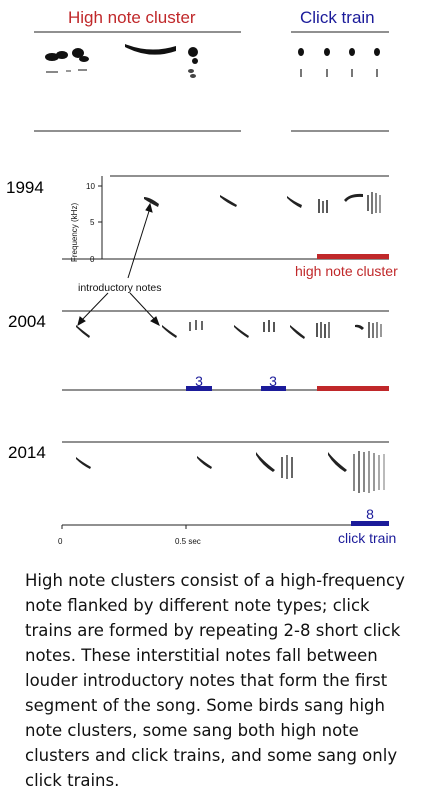 This screenshot has width=427, height=793. Describe the element at coordinates (211, 81) in the screenshot. I see `top-panel-lines` at that location.